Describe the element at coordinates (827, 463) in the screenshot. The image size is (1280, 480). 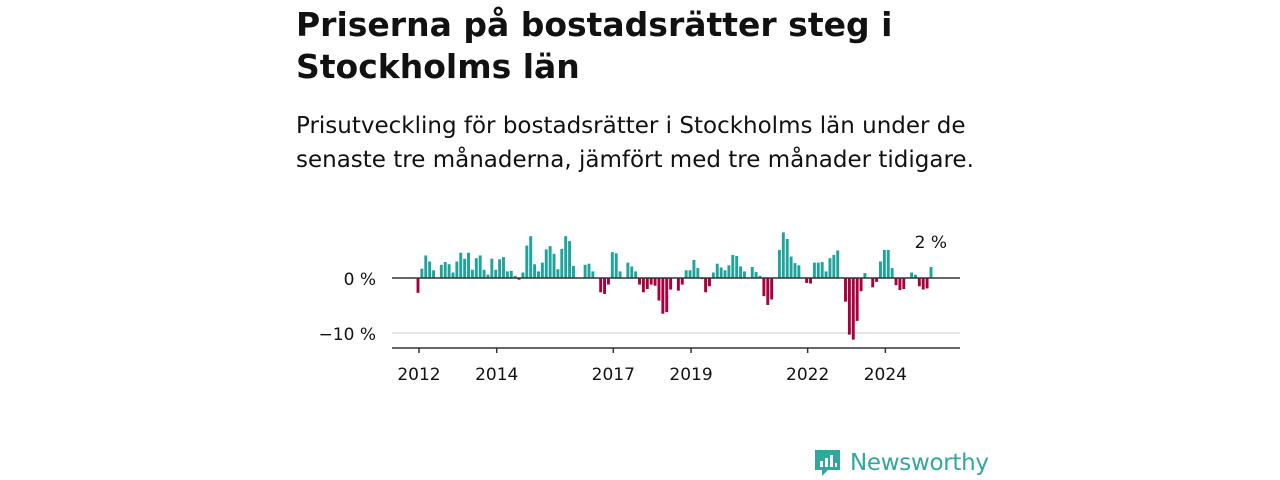
I see `newsworthy-logo-icon` at that location.